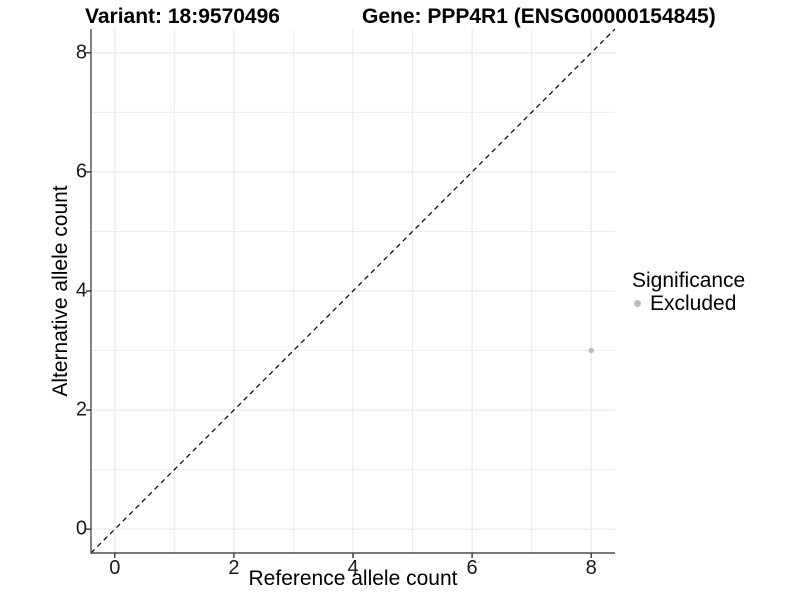 This screenshot has width=800, height=600. I want to click on circle-marker-icon, so click(637, 303).